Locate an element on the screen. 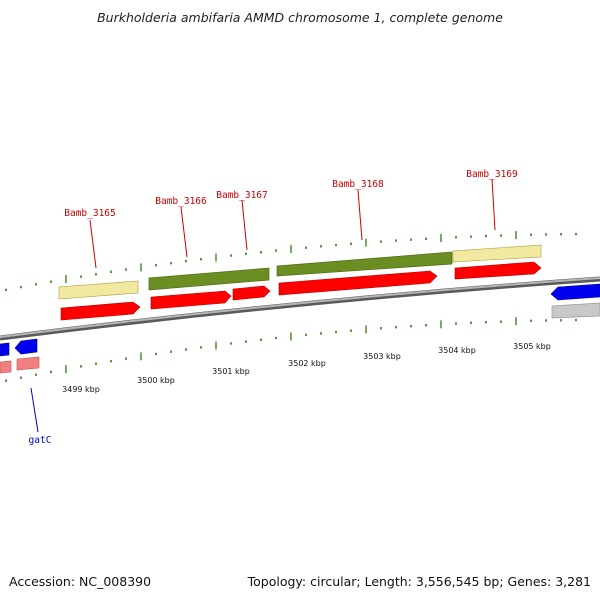 Image resolution: width=600 pixels, height=600 pixels. cds-pale-left-b is located at coordinates (28, 363).